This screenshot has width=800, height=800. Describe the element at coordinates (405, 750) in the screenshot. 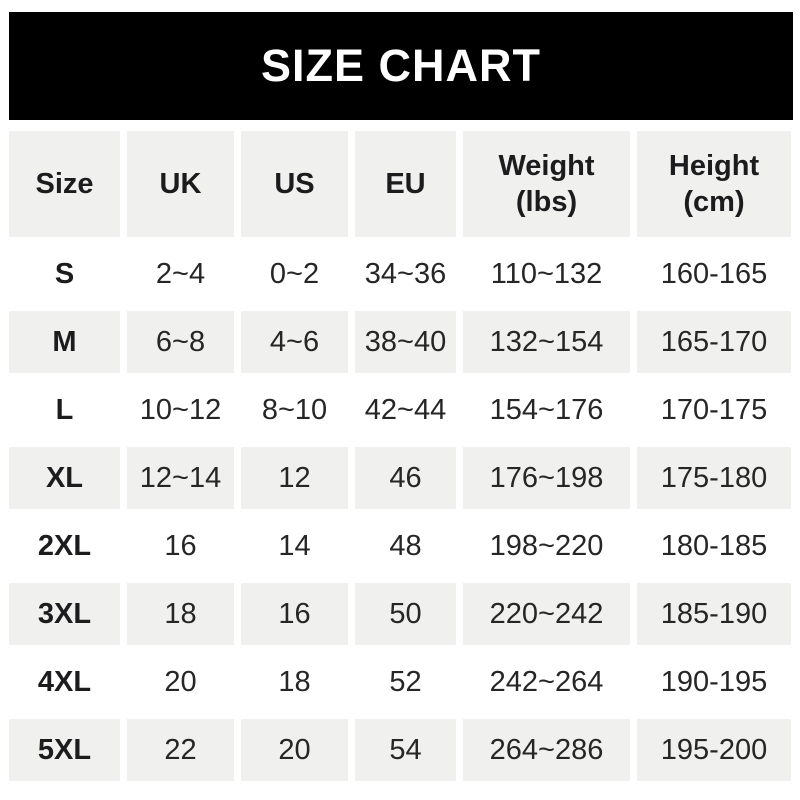

I see `row-5xl-eu: 54` at that location.